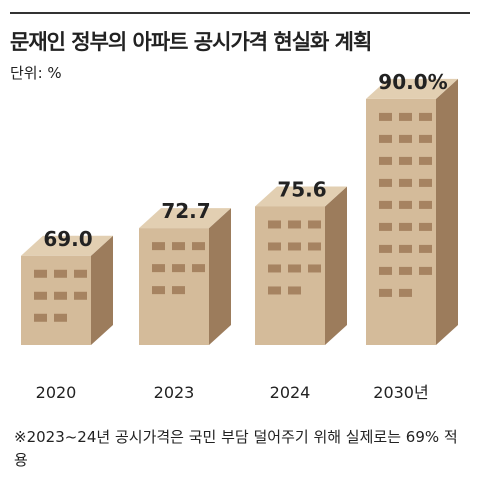 This screenshot has width=480, height=490. I want to click on value-label-1: 72.7, so click(185, 211).